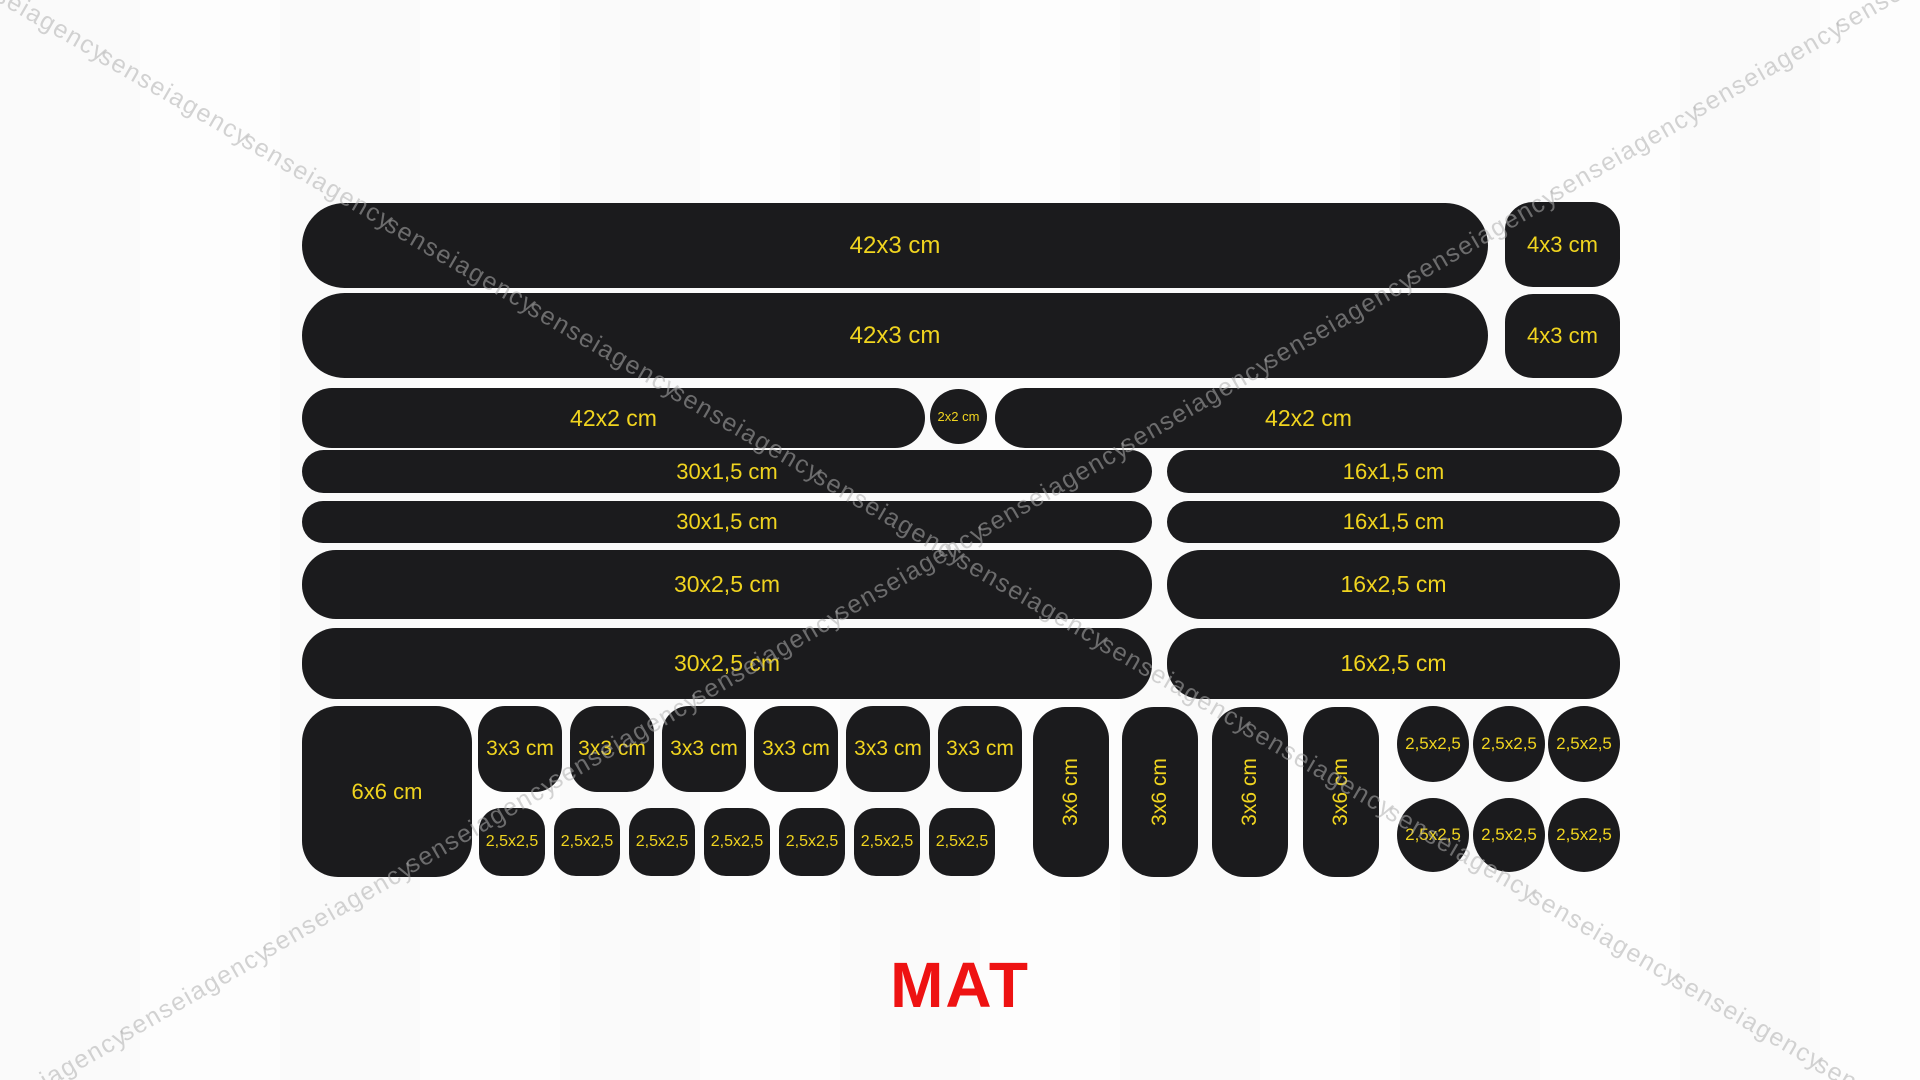 The height and width of the screenshot is (1080, 1920). Describe the element at coordinates (1562, 244) in the screenshot. I see `sticker-pad-4x3-1: 4x3 cm` at that location.